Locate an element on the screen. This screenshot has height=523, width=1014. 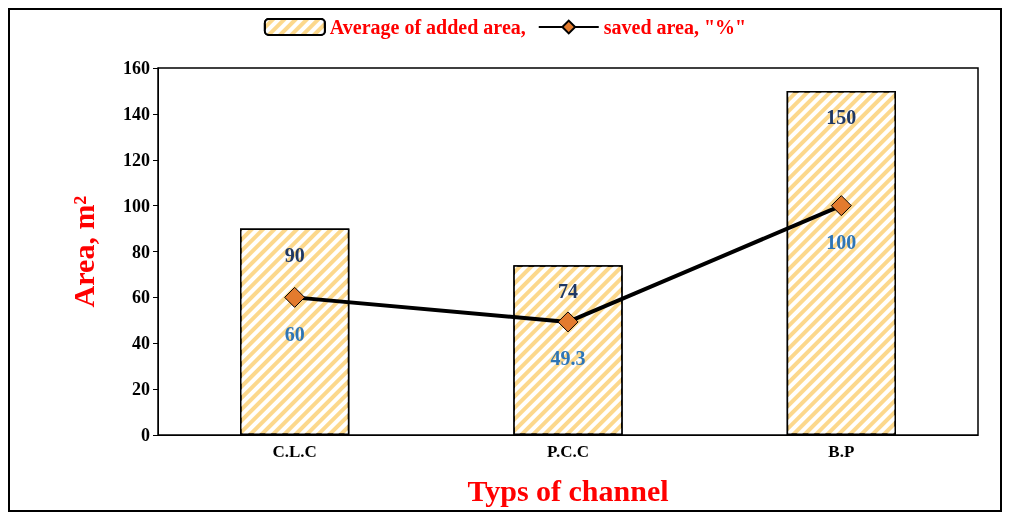
data-label: 90 is located at coordinates (294, 254).